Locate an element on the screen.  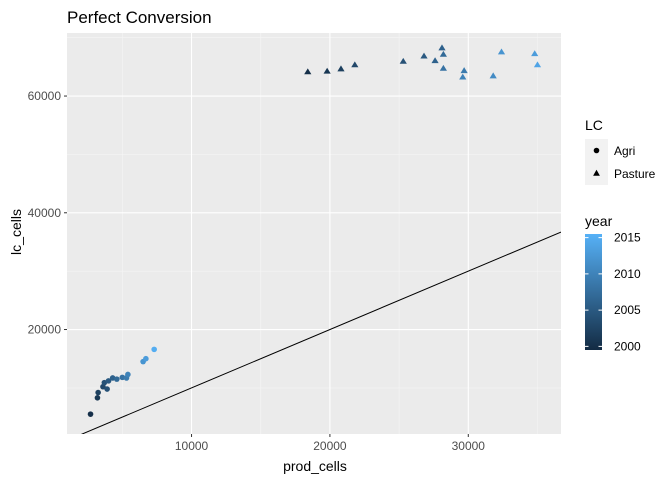
legend-label-pasture: Pasture is located at coordinates (635, 174).